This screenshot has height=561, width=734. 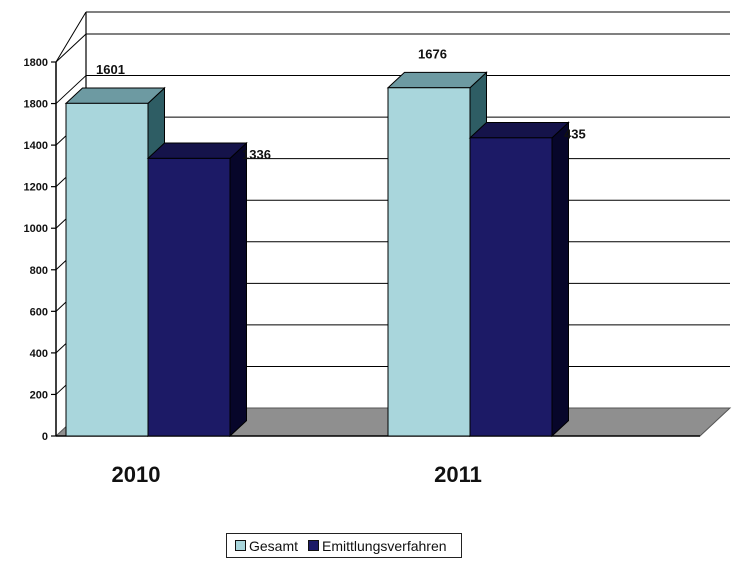 What do you see at coordinates (274, 545) in the screenshot?
I see `legend-label-gesamt: Gesamt` at bounding box center [274, 545].